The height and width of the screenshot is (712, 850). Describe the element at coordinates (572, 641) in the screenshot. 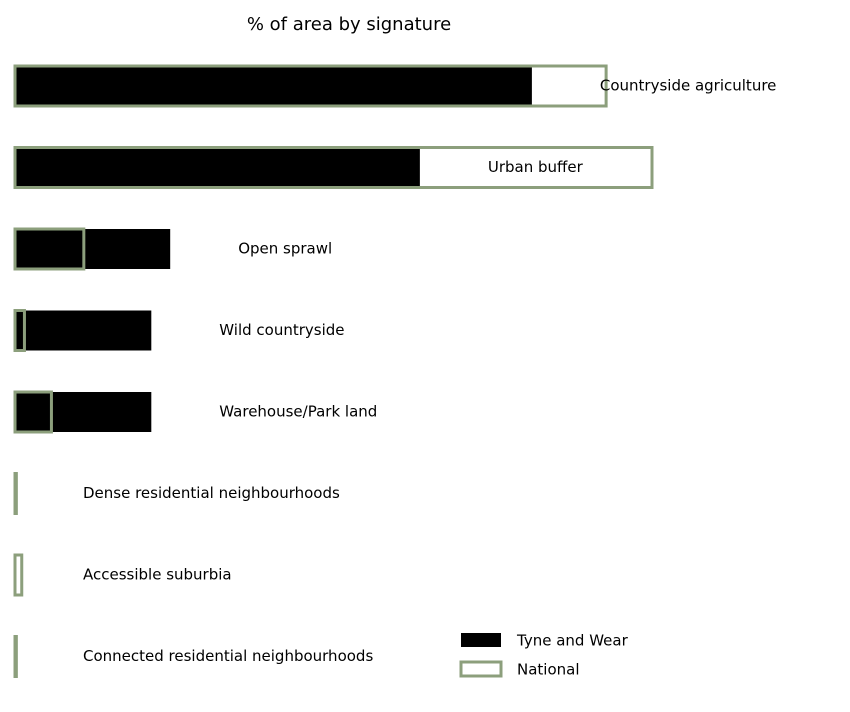

I see `legend-label: Tyne and Wear` at that location.